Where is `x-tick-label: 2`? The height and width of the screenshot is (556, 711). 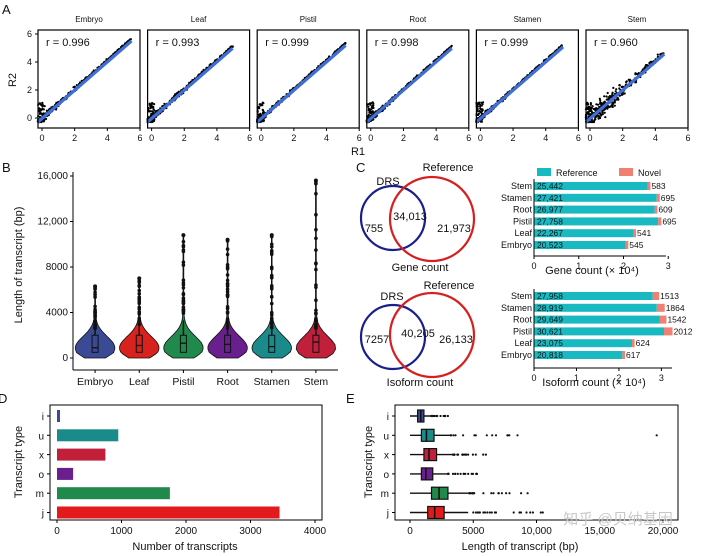
x-tick-label: 2 is located at coordinates (184, 138).